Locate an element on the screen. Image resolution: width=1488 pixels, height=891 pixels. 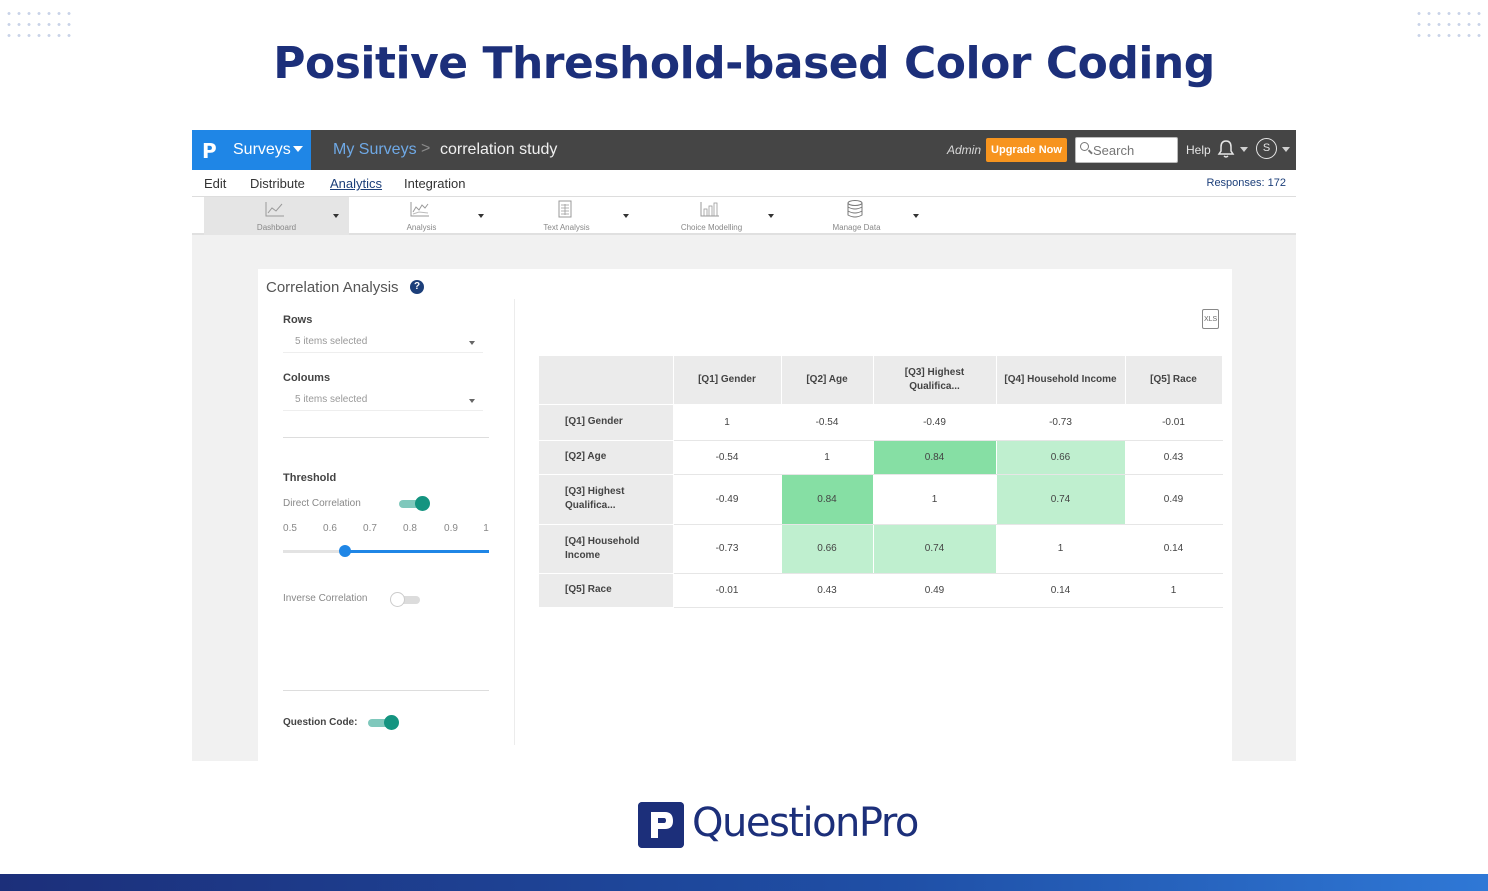
question-code-toggle is located at coordinates (383, 722).